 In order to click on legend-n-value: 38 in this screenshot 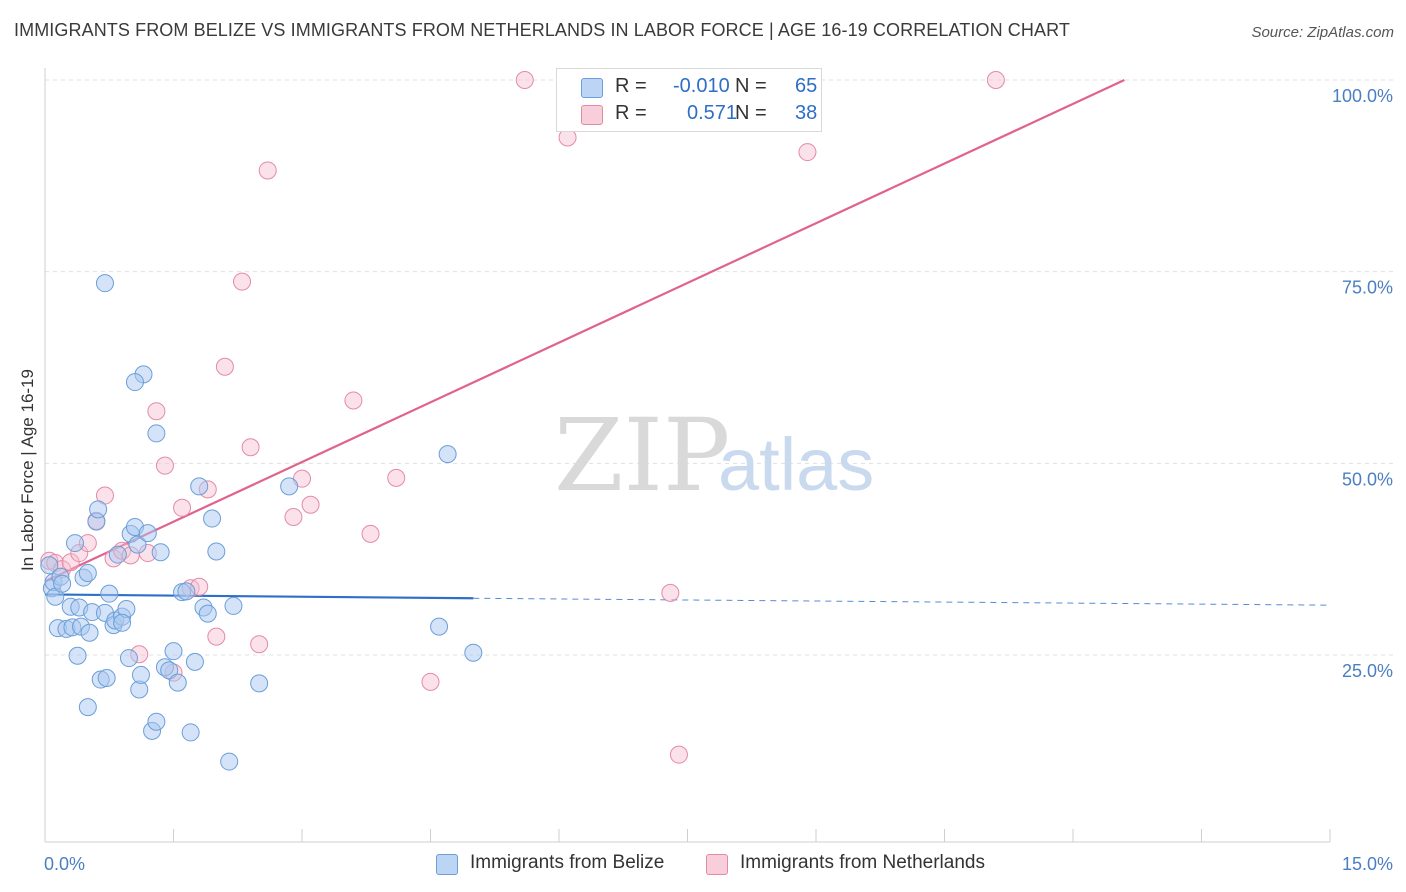, I will do `click(806, 113)`.